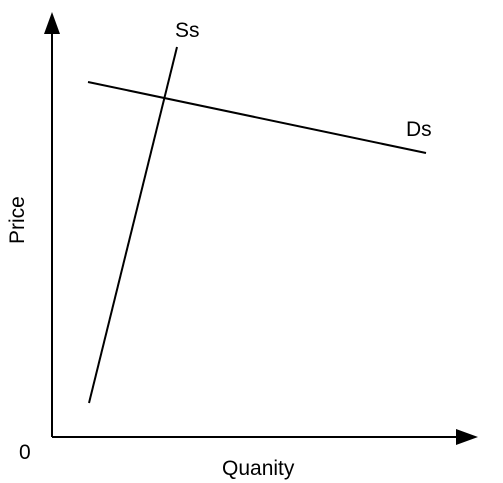 The image size is (503, 483). What do you see at coordinates (17, 220) in the screenshot?
I see `y-axis-label: Price` at bounding box center [17, 220].